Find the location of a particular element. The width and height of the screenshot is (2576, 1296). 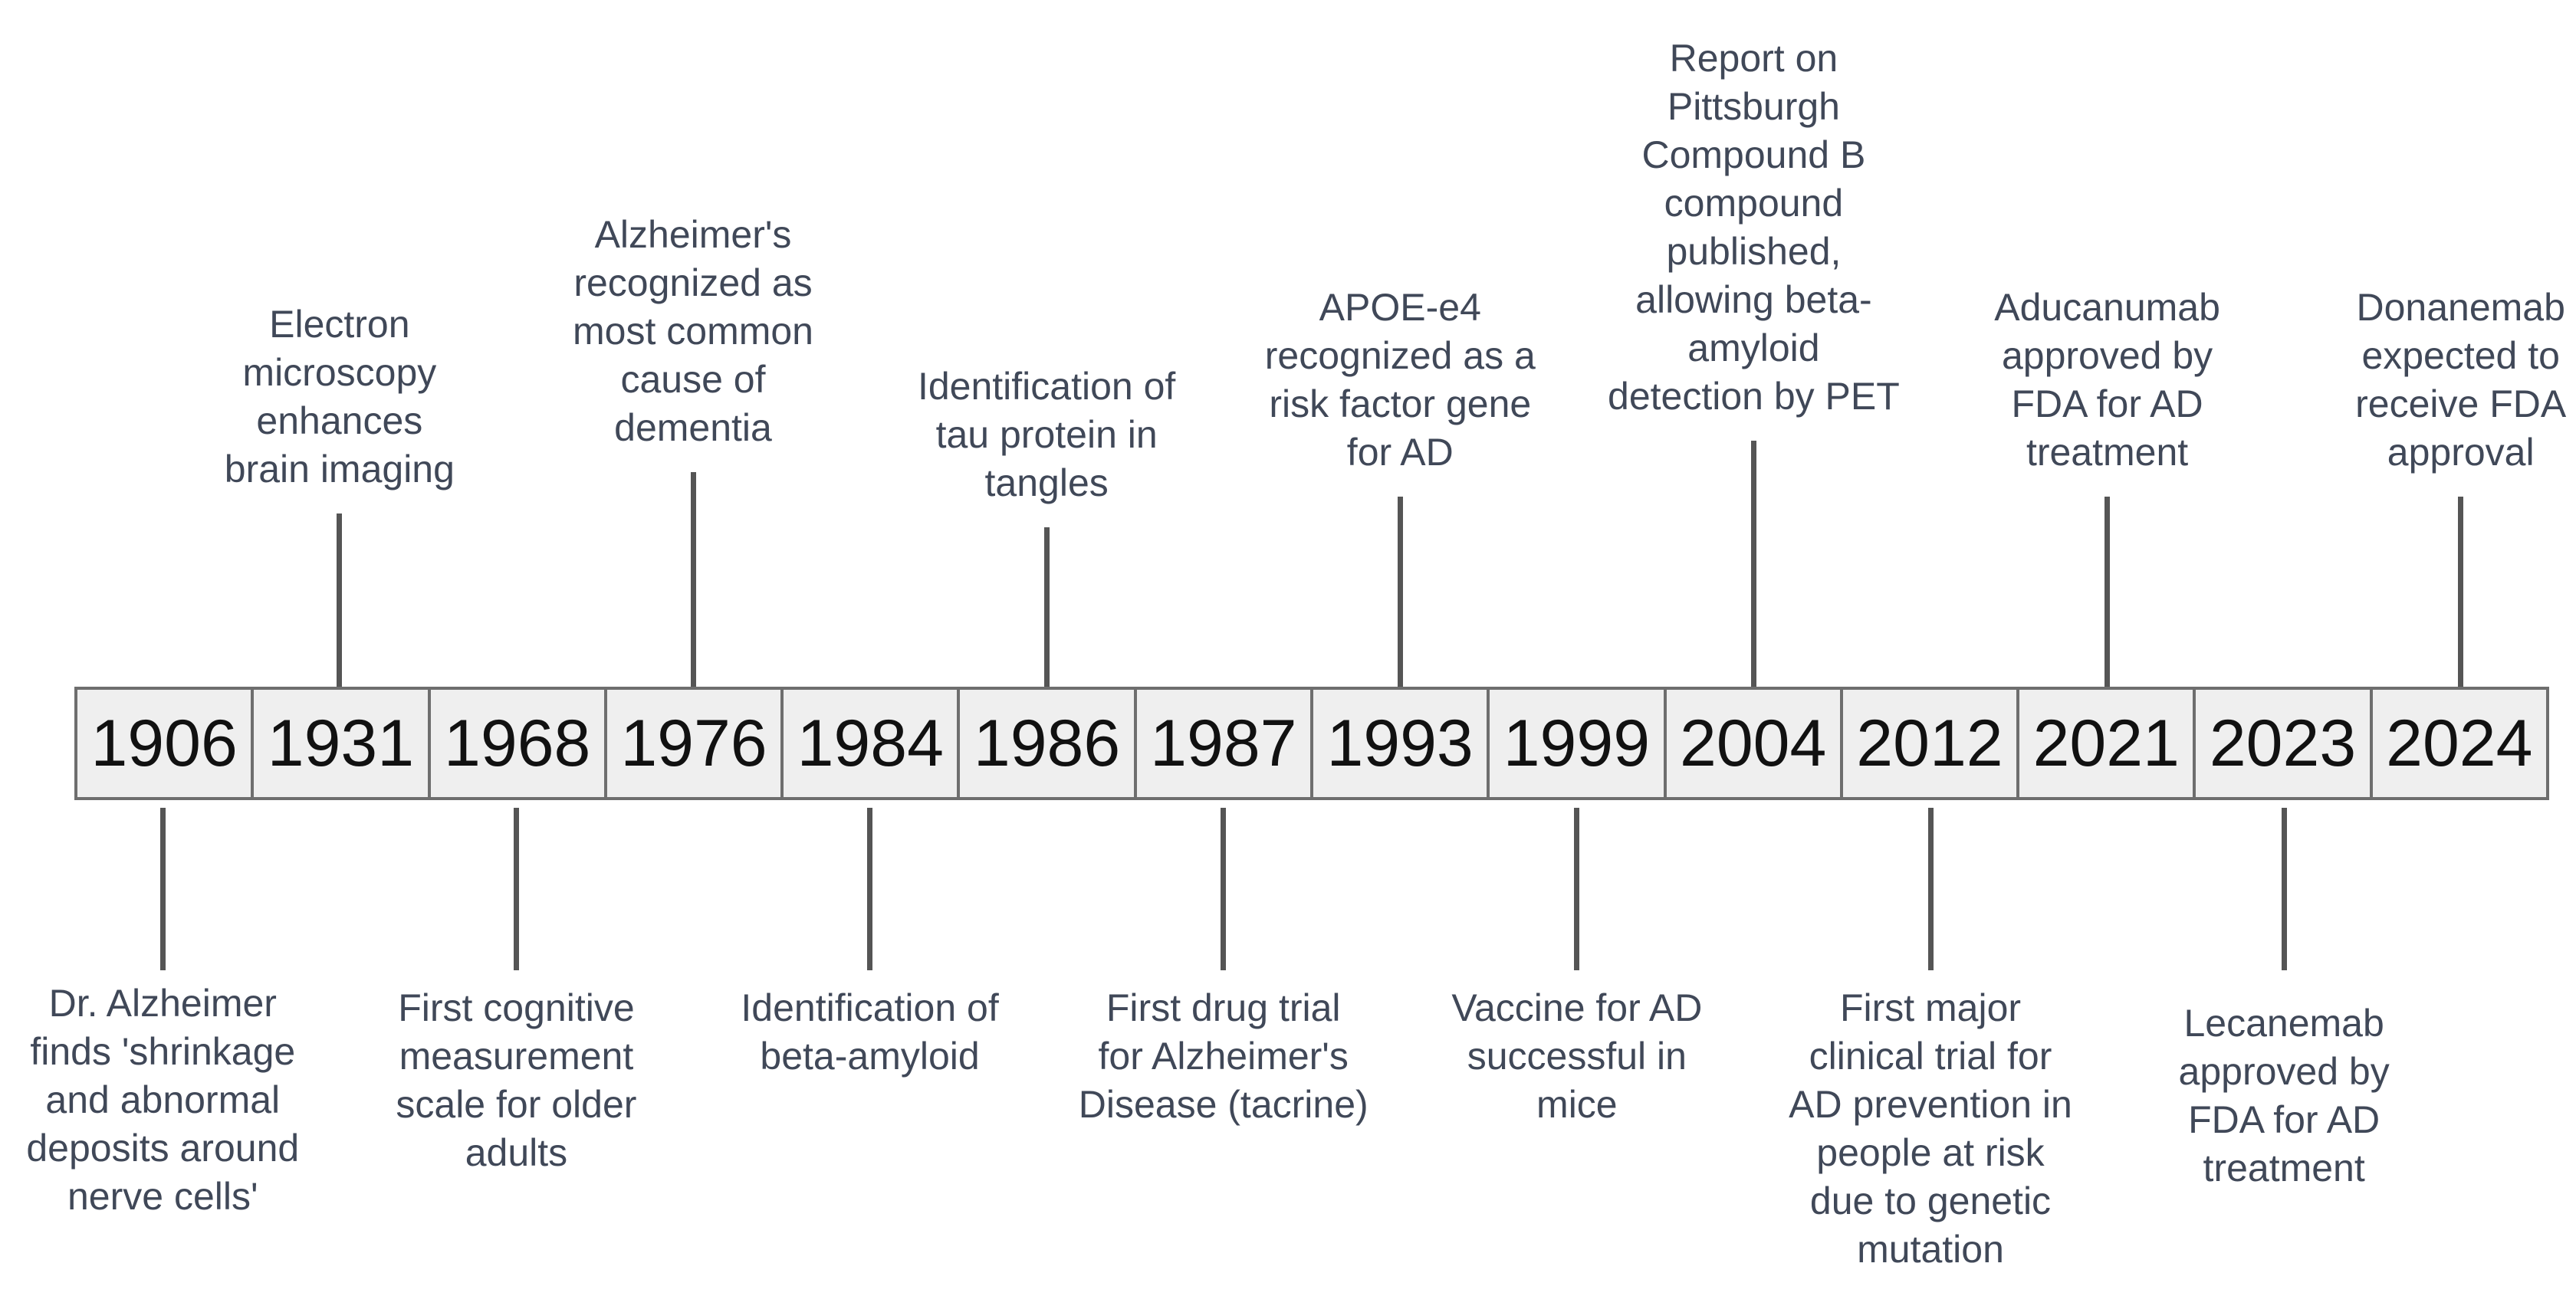

year-cell-1999: 1999 is located at coordinates (1579, 743).